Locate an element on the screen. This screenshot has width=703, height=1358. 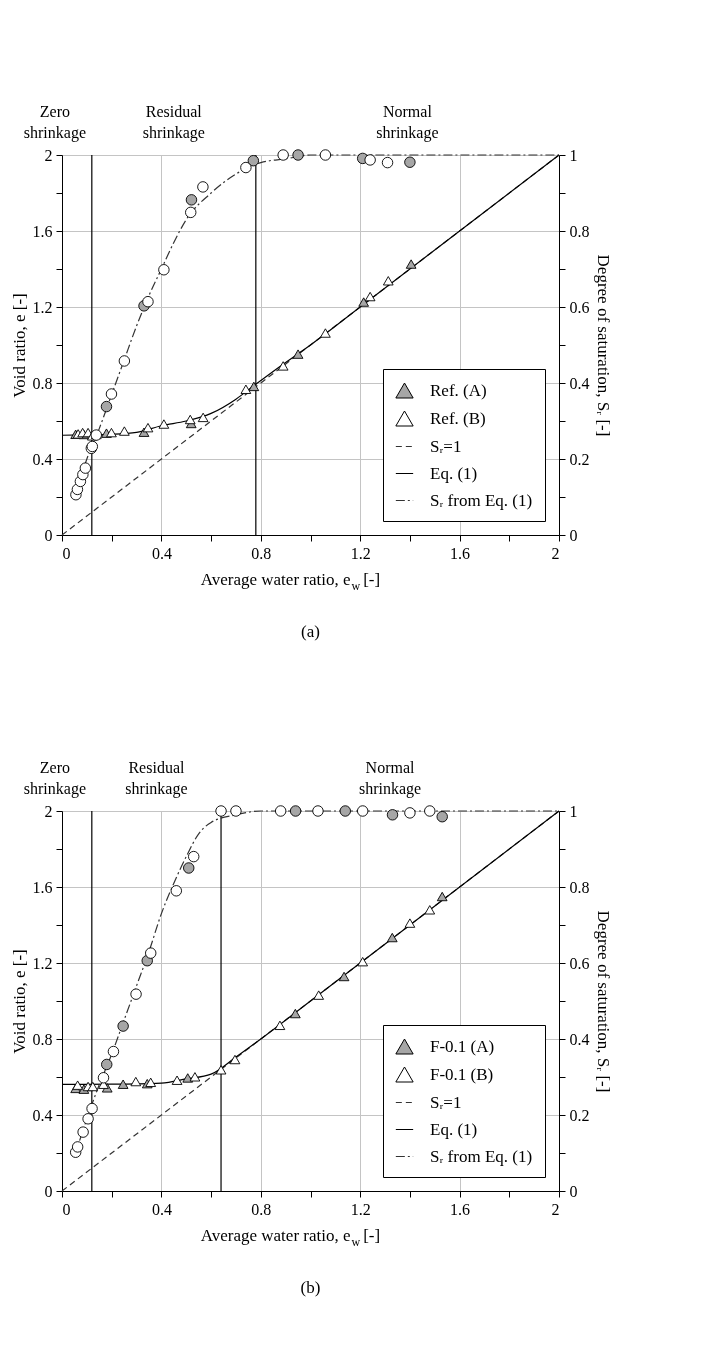
text: (b) is located at coordinates (310, 1287).